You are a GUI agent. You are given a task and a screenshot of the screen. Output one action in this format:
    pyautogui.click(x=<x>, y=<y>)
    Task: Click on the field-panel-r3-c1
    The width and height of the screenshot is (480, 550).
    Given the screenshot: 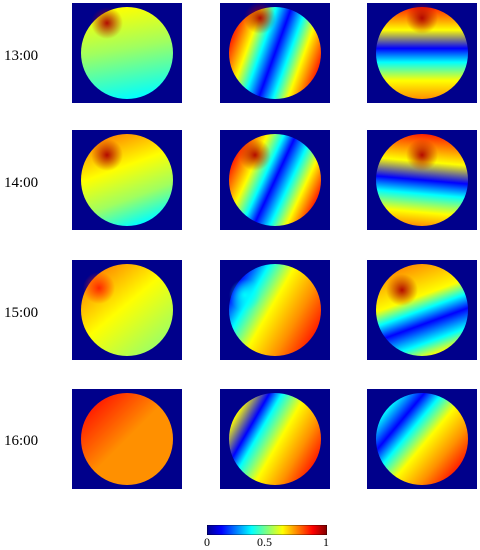 What is the action you would take?
    pyautogui.click(x=127, y=310)
    